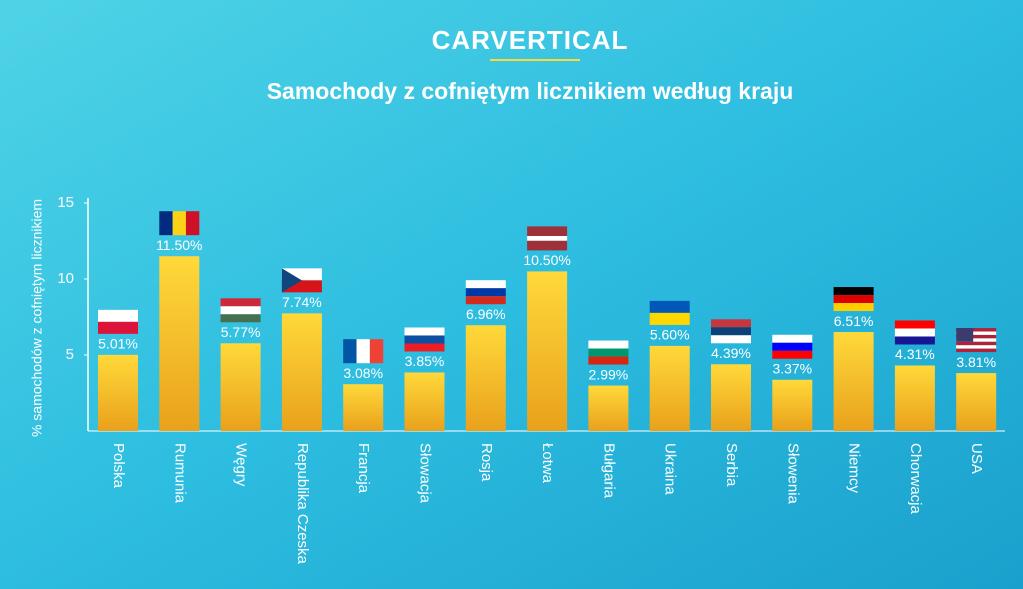 The width and height of the screenshot is (1023, 589). Describe the element at coordinates (609, 374) in the screenshot. I see `value-label: 2.99%` at that location.